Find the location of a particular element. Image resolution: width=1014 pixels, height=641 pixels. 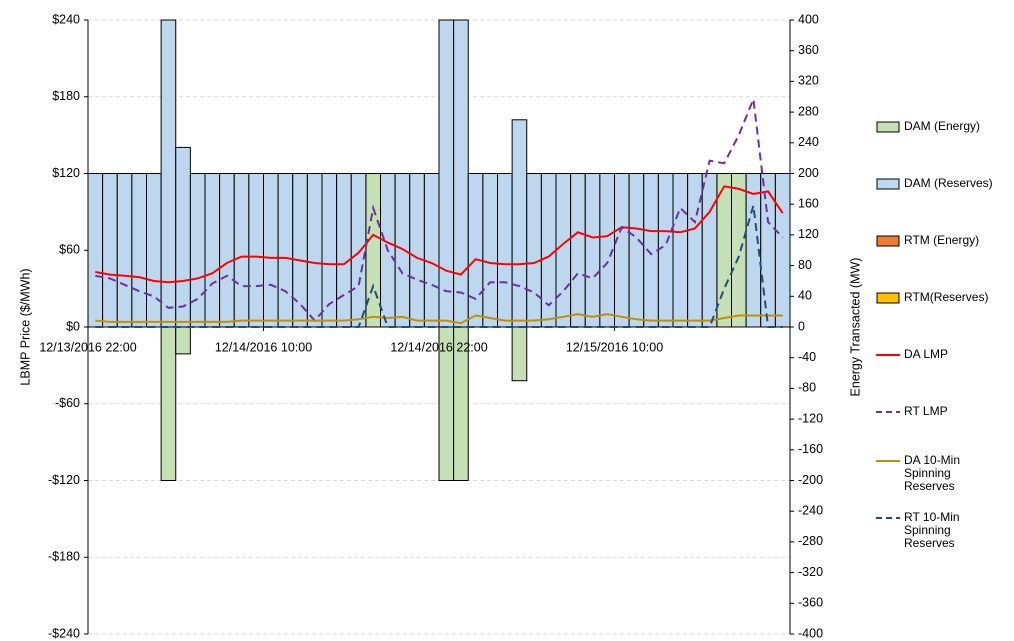

y2-tick-label: 320 is located at coordinates (808, 81).